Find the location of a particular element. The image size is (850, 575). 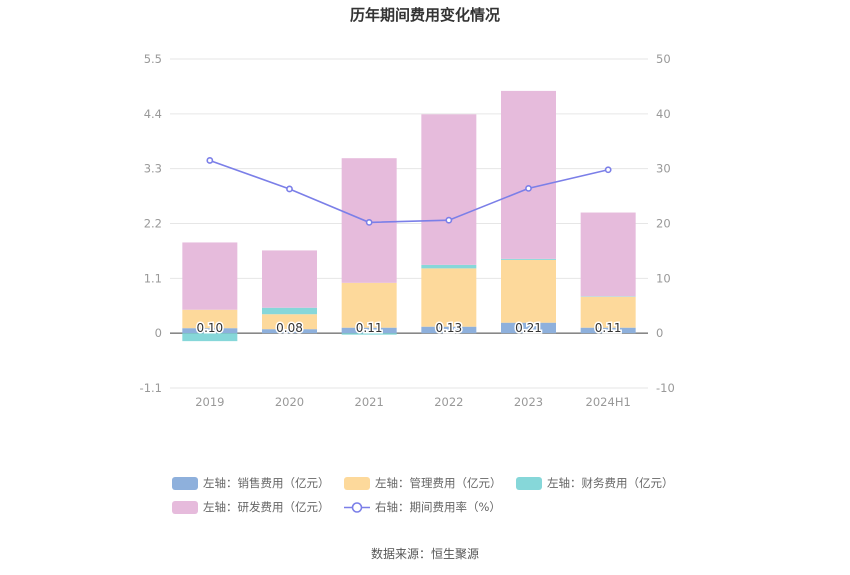

right-tick-label: 30 is located at coordinates (663, 169).